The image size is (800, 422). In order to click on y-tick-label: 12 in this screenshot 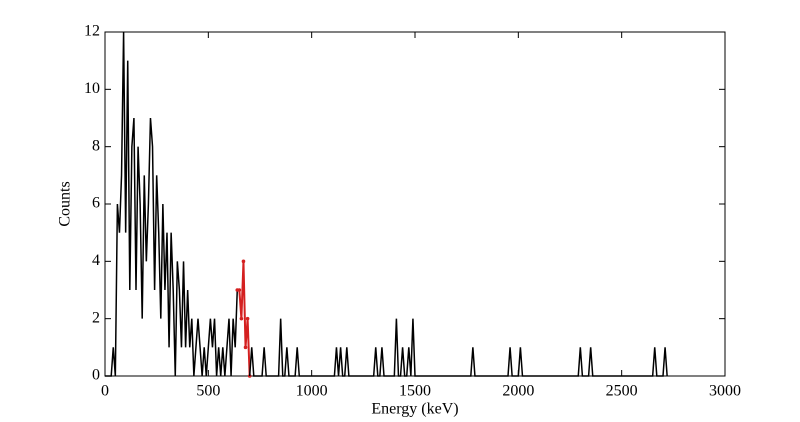, I will do `click(92, 31)`.